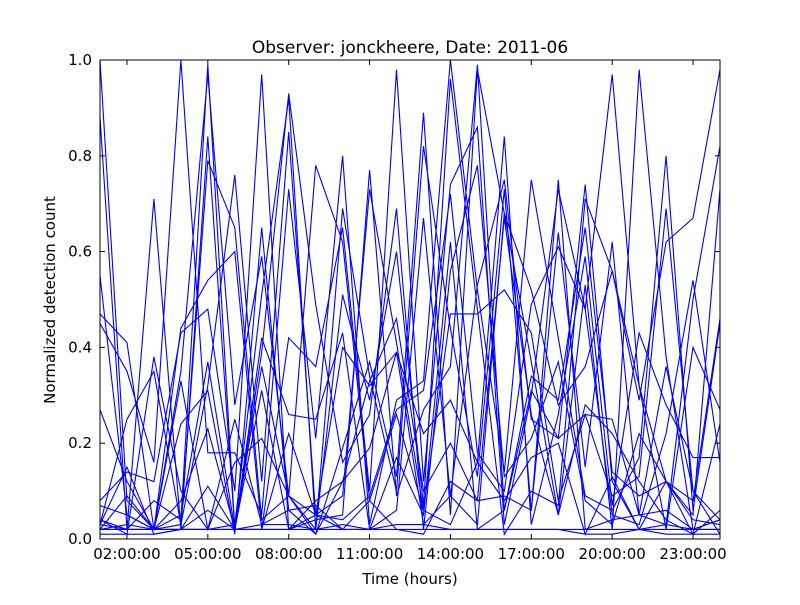  What do you see at coordinates (50, 300) in the screenshot?
I see `y-axis-label: Normalized detection count` at bounding box center [50, 300].